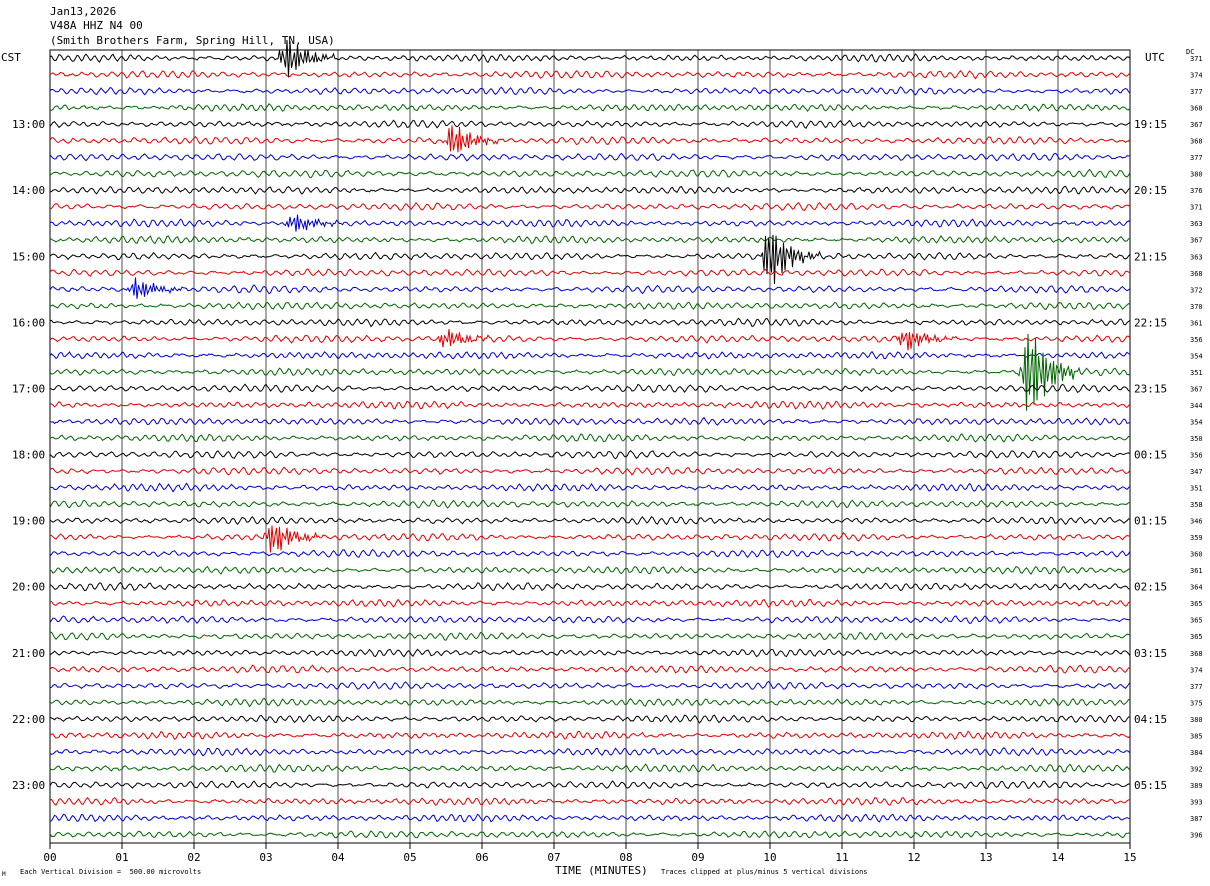 This screenshot has width=1210, height=886. What do you see at coordinates (841, 857) in the screenshot?
I see `x-tick-label: 11` at bounding box center [841, 857].